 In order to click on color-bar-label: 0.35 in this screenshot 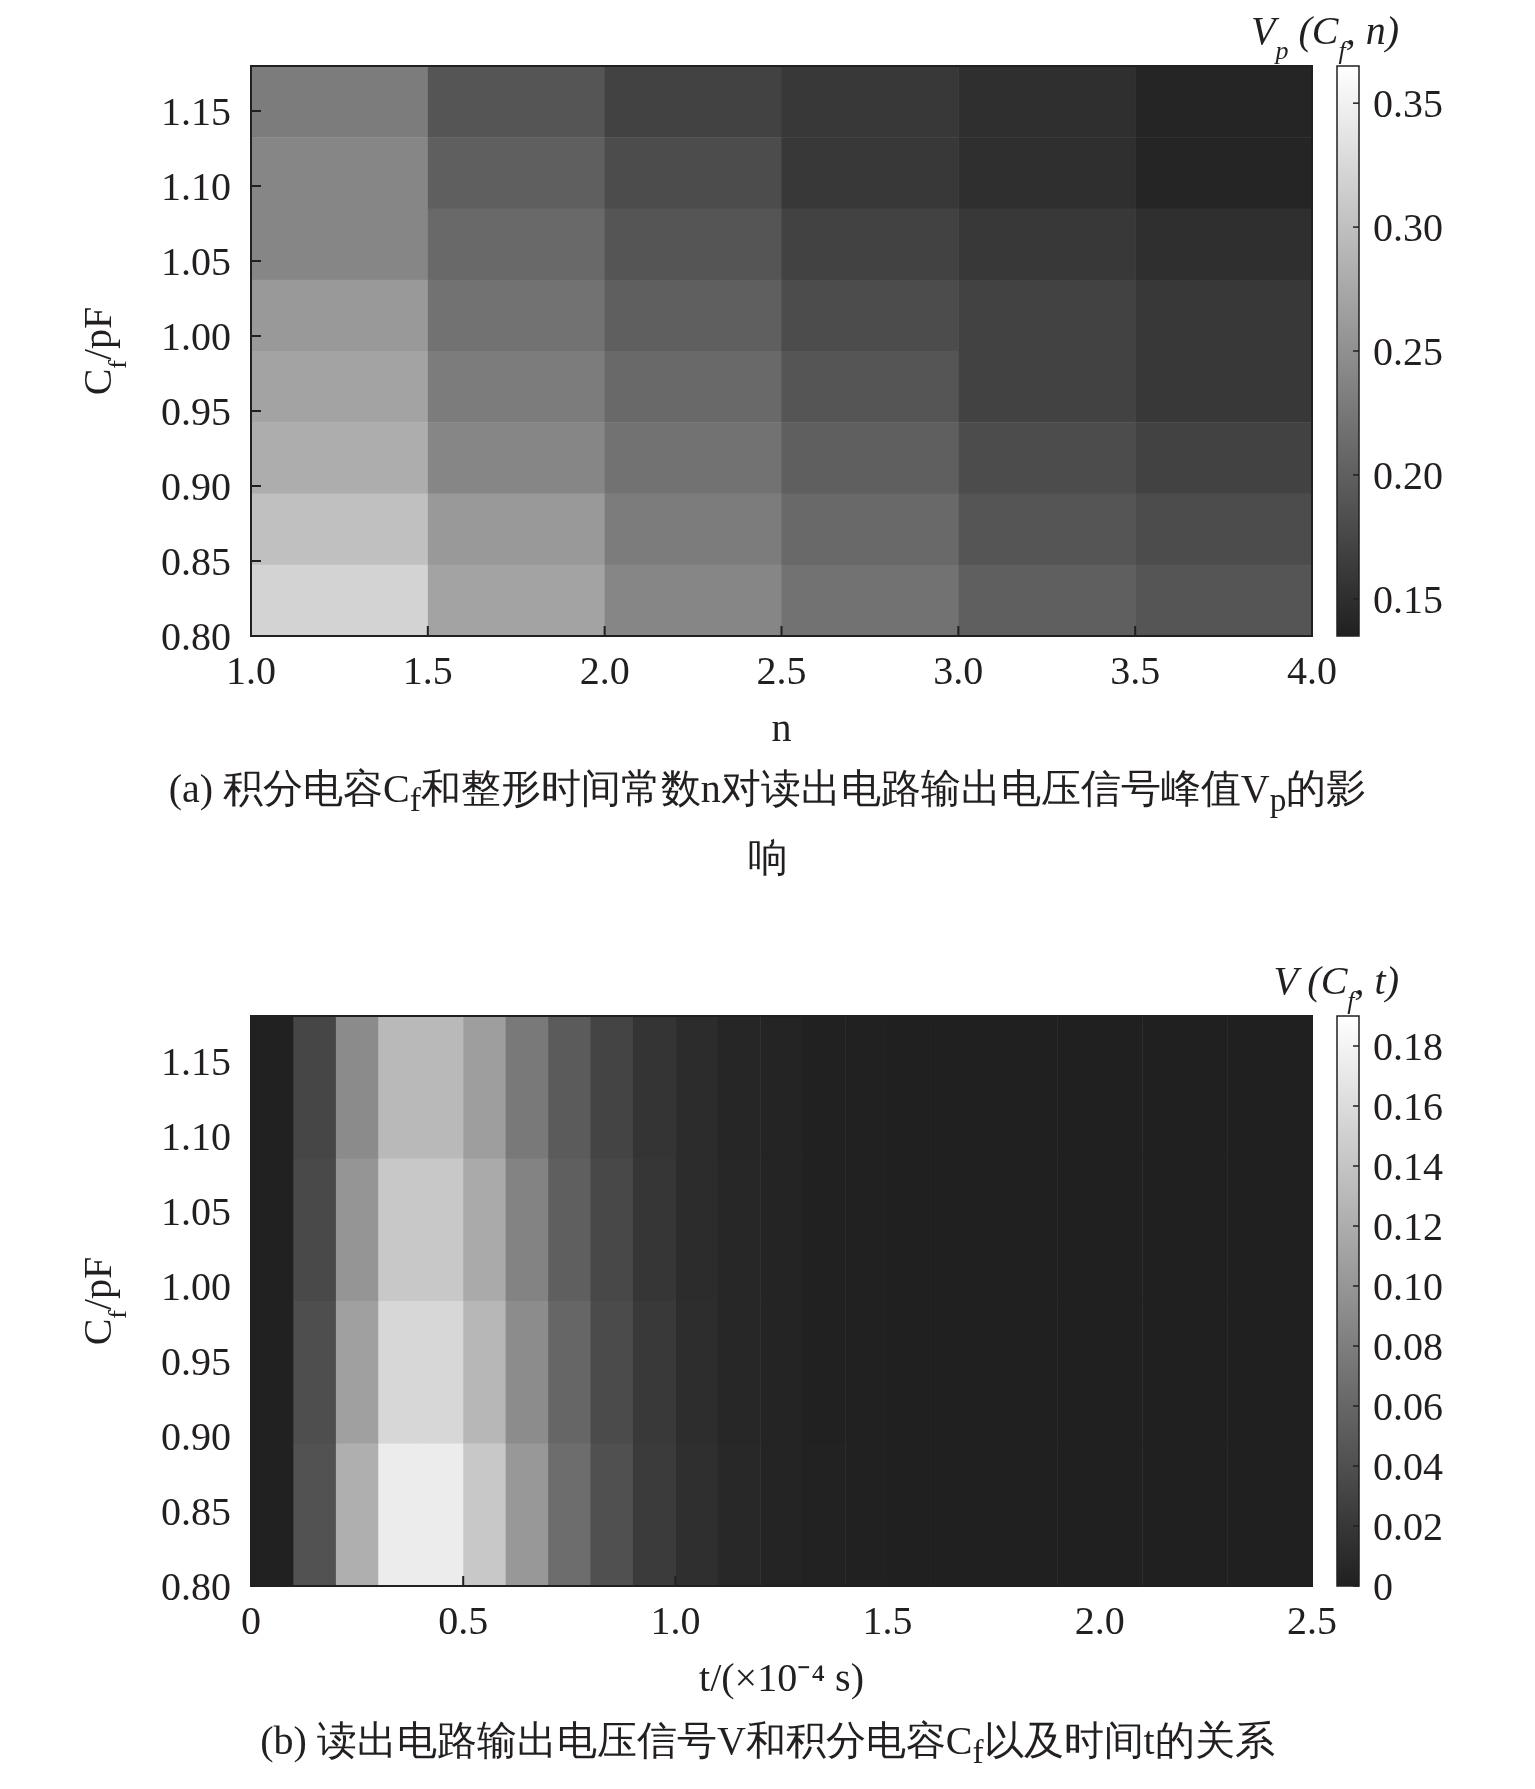, I will do `click(1408, 104)`.